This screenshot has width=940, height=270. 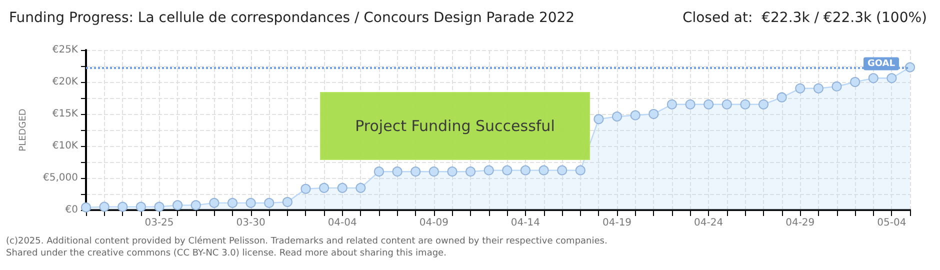 What do you see at coordinates (307, 241) in the screenshot?
I see `text: (c)2025. Additional content provided by Clément Pelisson. Trademarks and related content are owned by their respective companies.` at bounding box center [307, 241].